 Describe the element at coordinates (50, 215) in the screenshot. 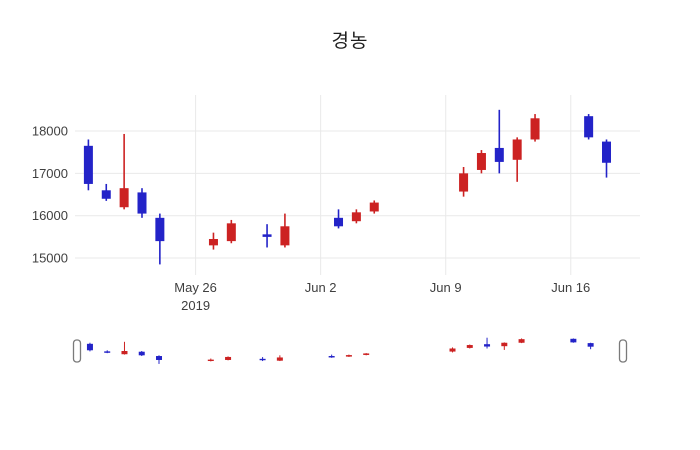

I see `y-tick-label: 16000` at that location.